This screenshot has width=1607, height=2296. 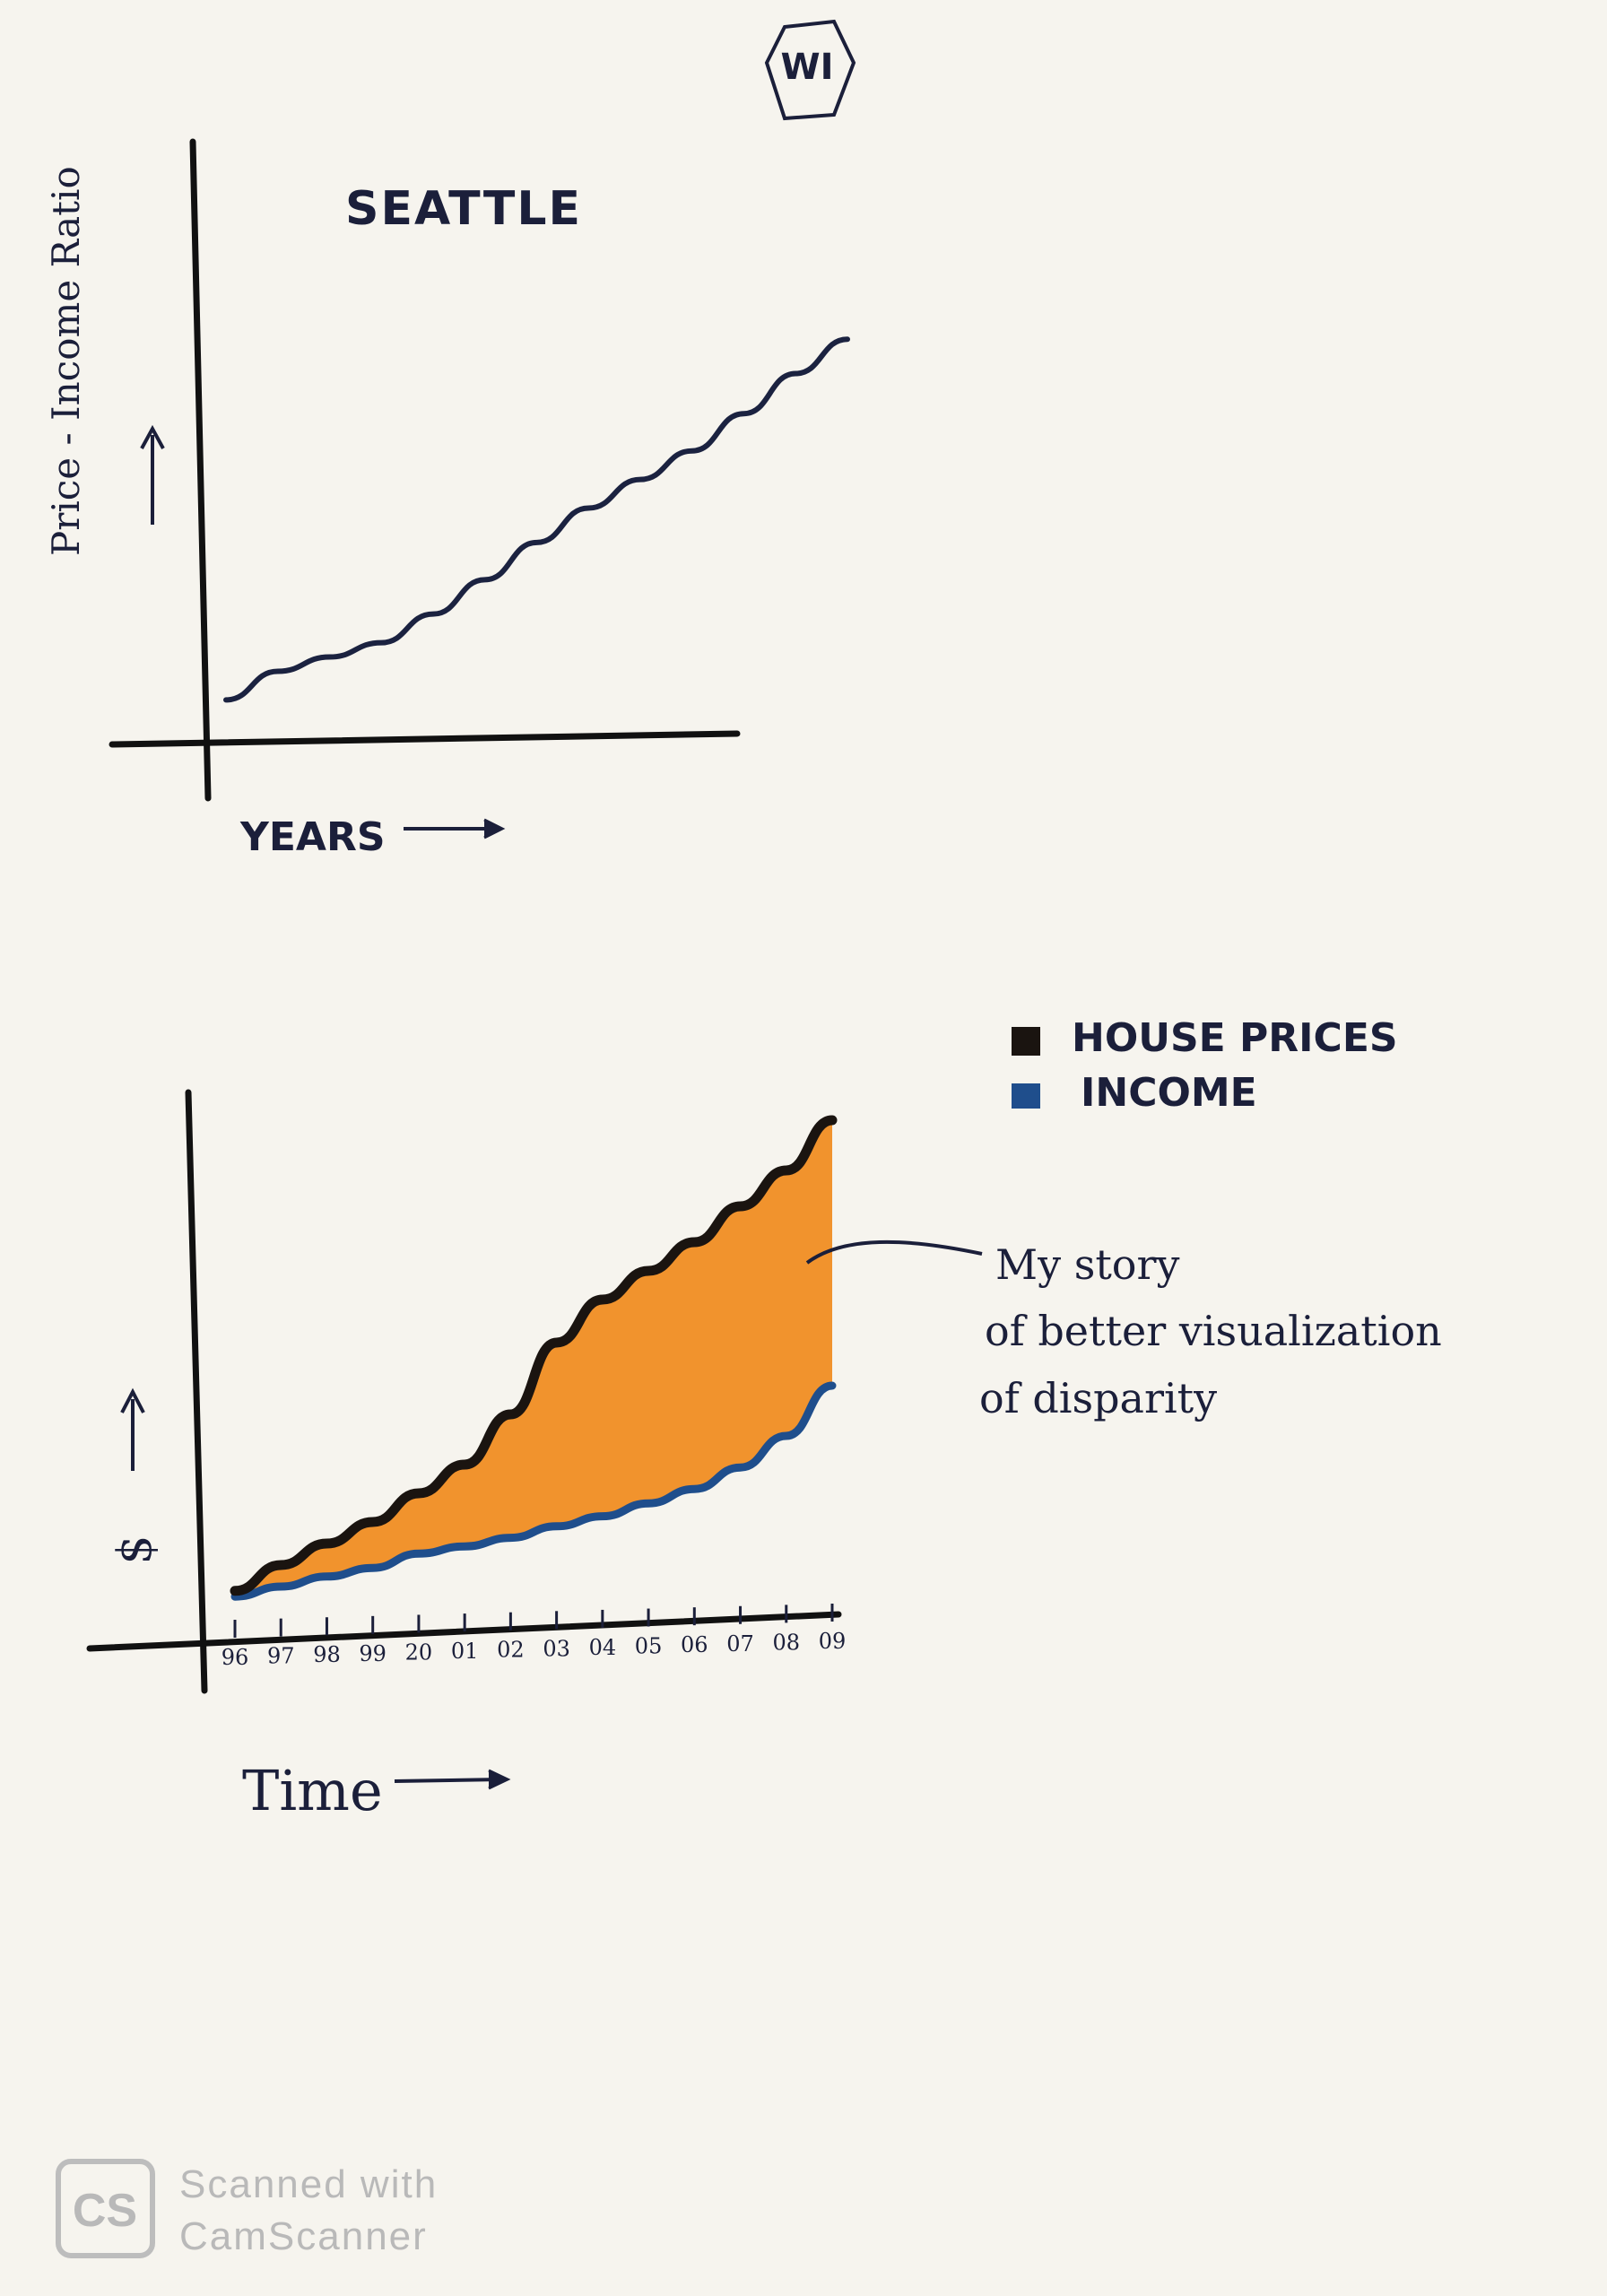 What do you see at coordinates (1026, 1041) in the screenshot?
I see `legend-swatch-house-prices` at bounding box center [1026, 1041].